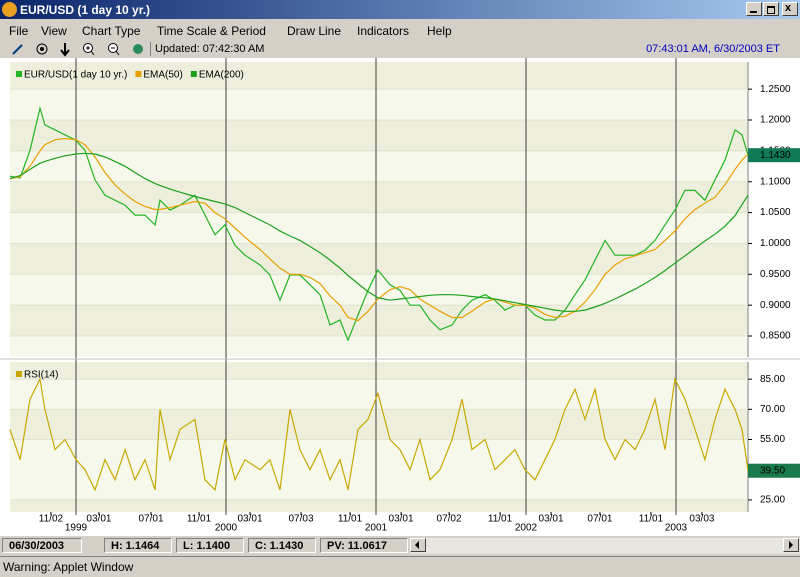 The width and height of the screenshot is (800, 577). What do you see at coordinates (771, 9) in the screenshot?
I see `restore-button` at bounding box center [771, 9].